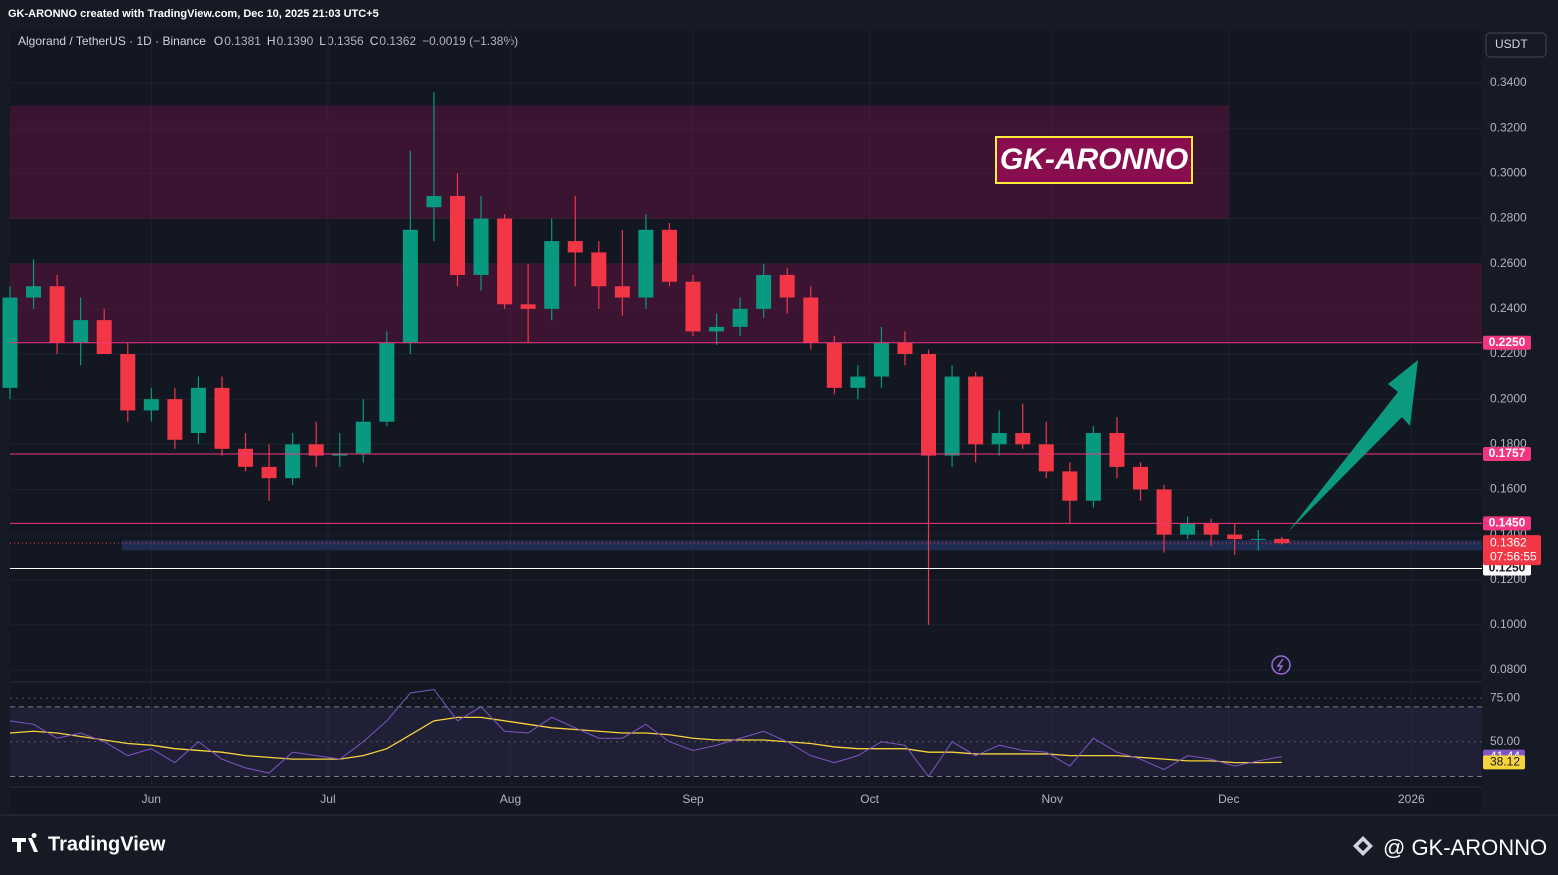 The image size is (1558, 875). Describe the element at coordinates (374, 41) in the screenshot. I see `ohlc-key: C` at that location.